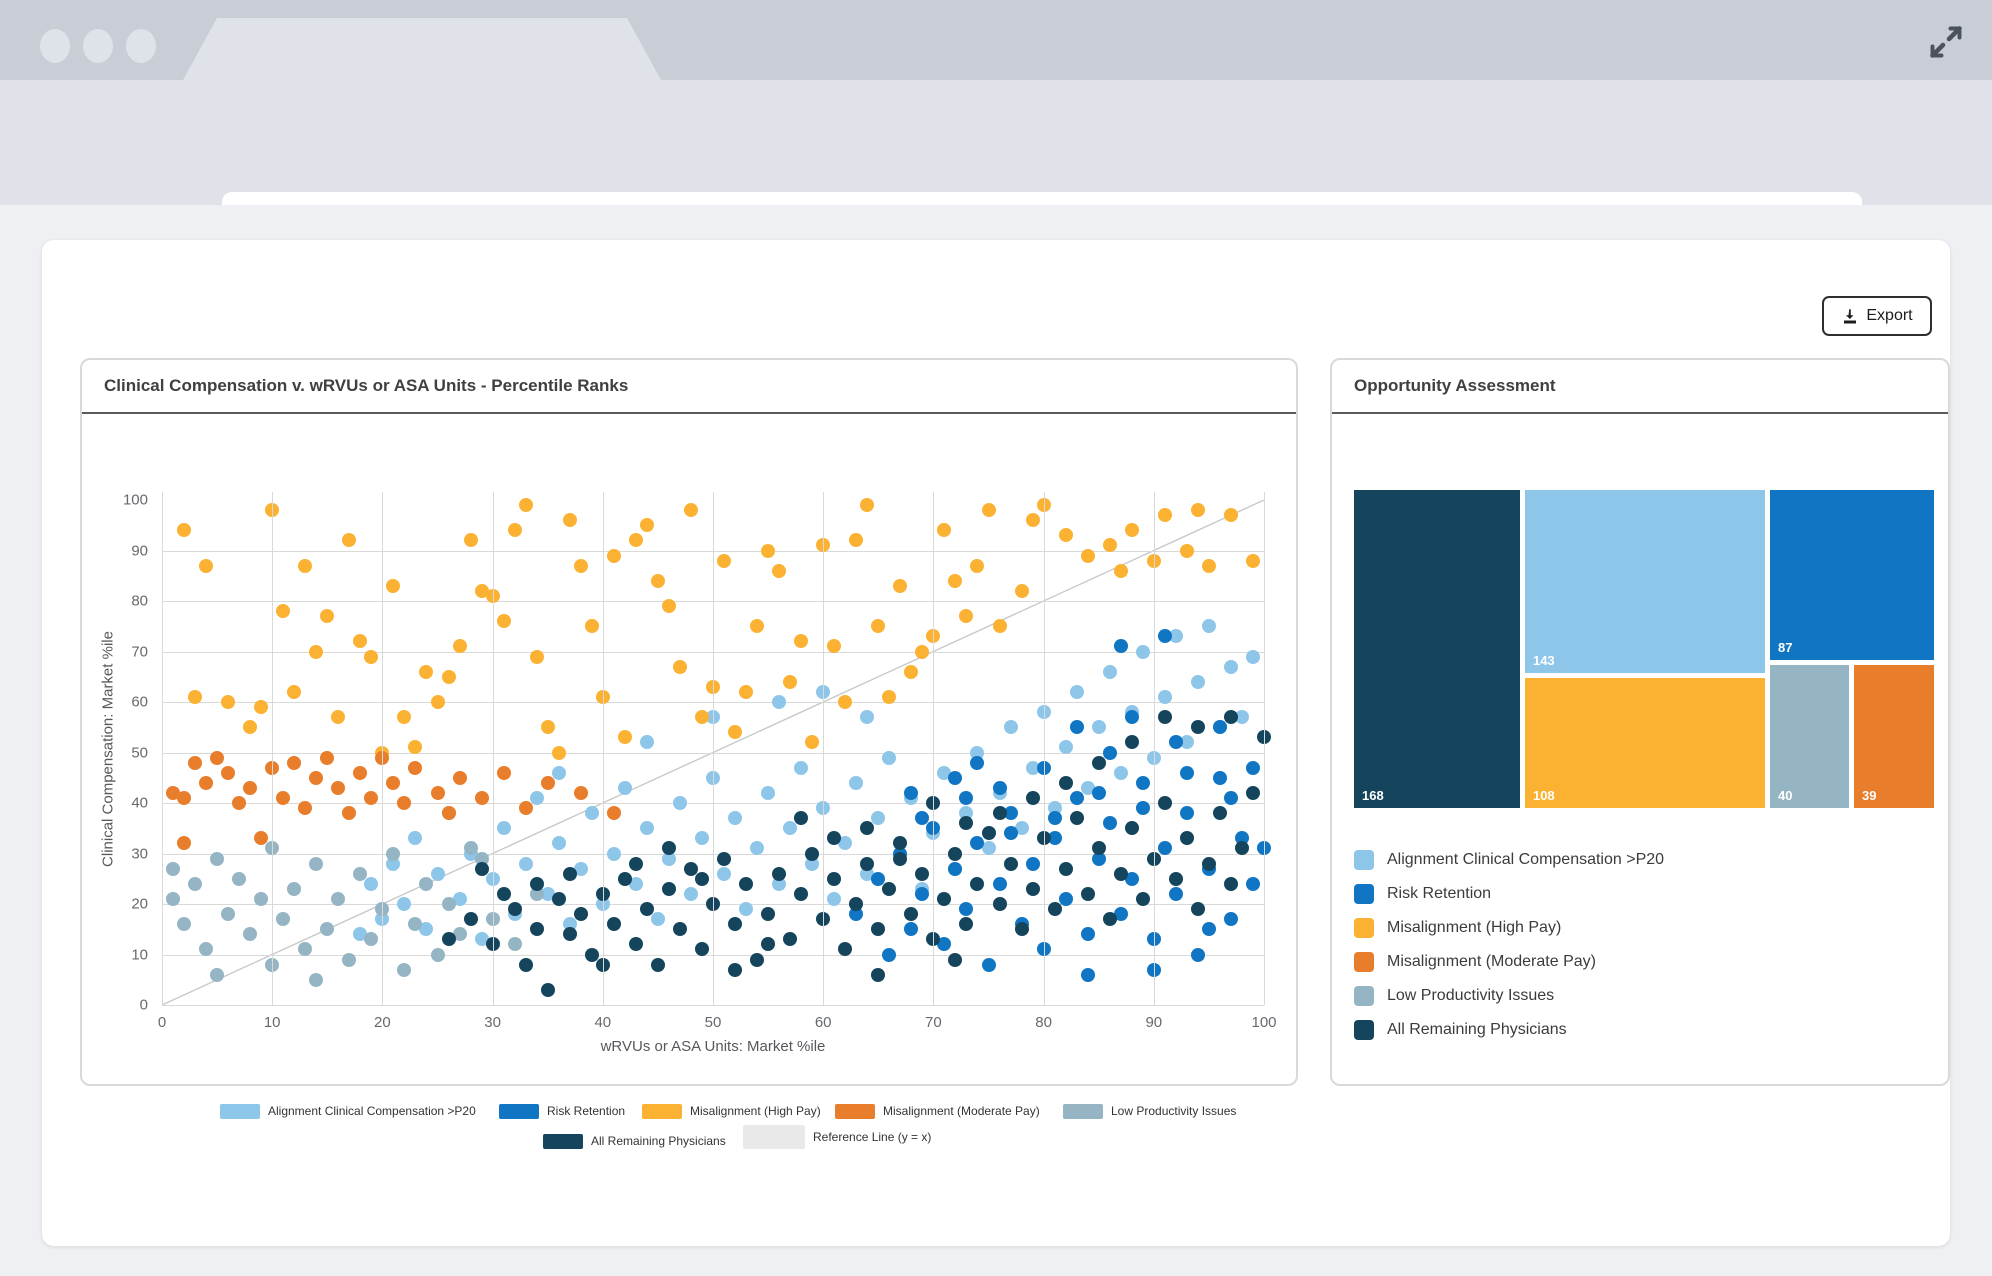 This screenshot has width=1992, height=1276. I want to click on treemap-legend-item: Low Productivity Issues, so click(1454, 996).